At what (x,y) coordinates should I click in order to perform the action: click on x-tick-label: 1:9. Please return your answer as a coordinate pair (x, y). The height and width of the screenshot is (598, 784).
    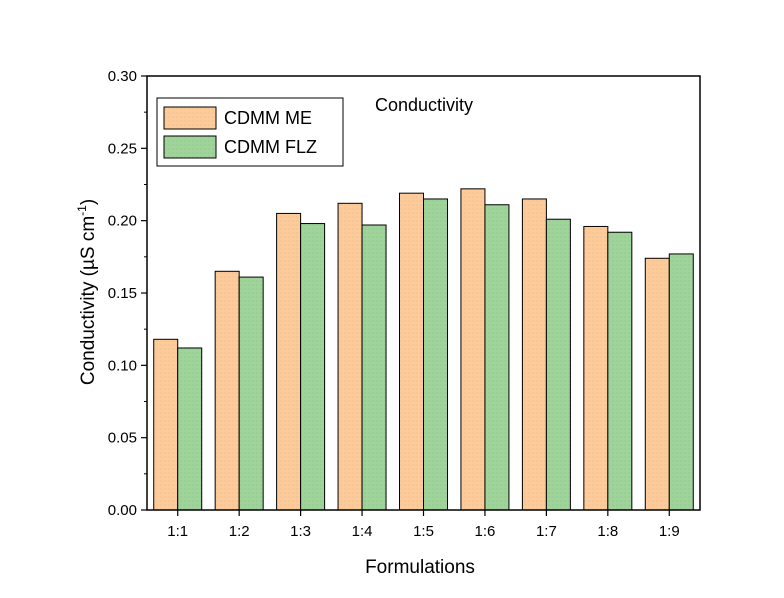
    Looking at the image, I should click on (669, 531).